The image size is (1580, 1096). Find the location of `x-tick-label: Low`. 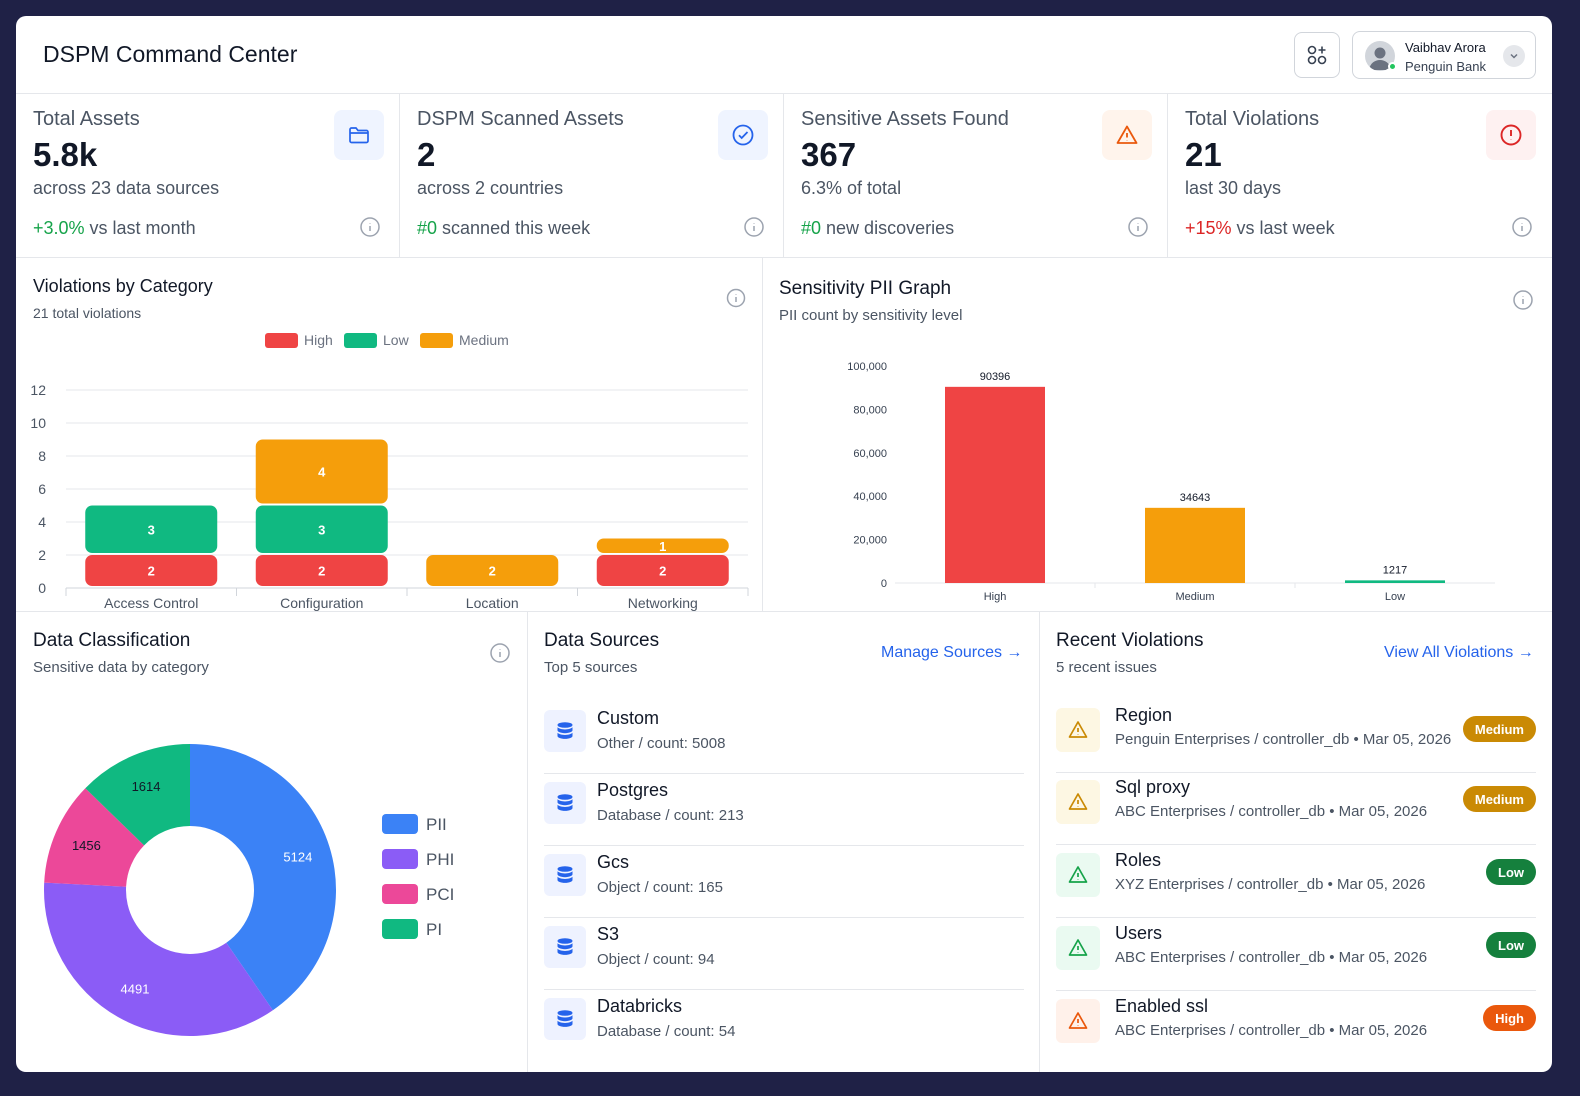

x-tick-label: Low is located at coordinates (1395, 597).